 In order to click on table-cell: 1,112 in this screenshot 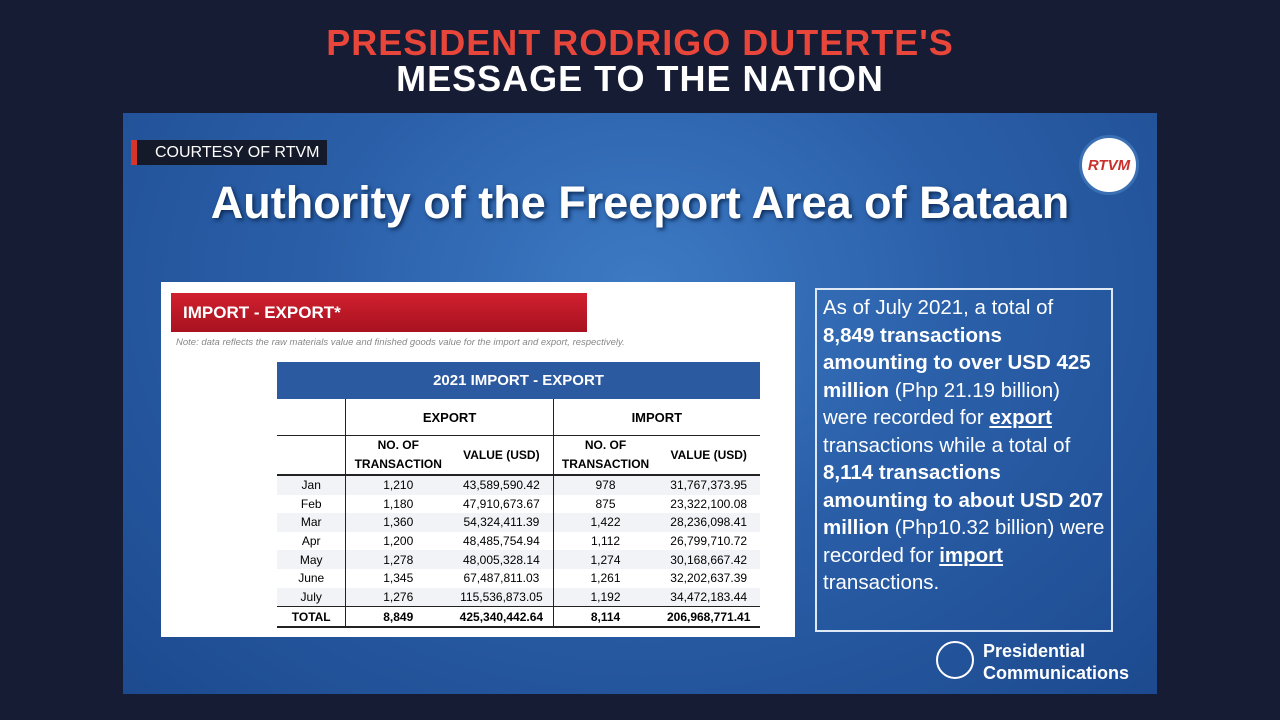, I will do `click(605, 541)`.